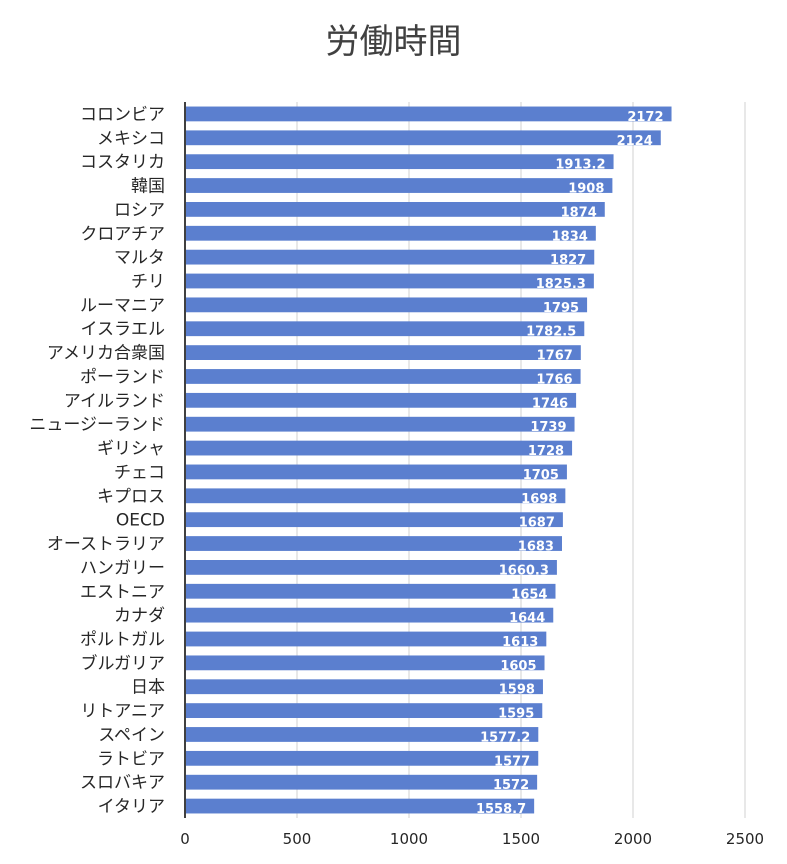 Image resolution: width=787 pixels, height=864 pixels. What do you see at coordinates (518, 666) in the screenshot?
I see `data-label: 1605` at bounding box center [518, 666].